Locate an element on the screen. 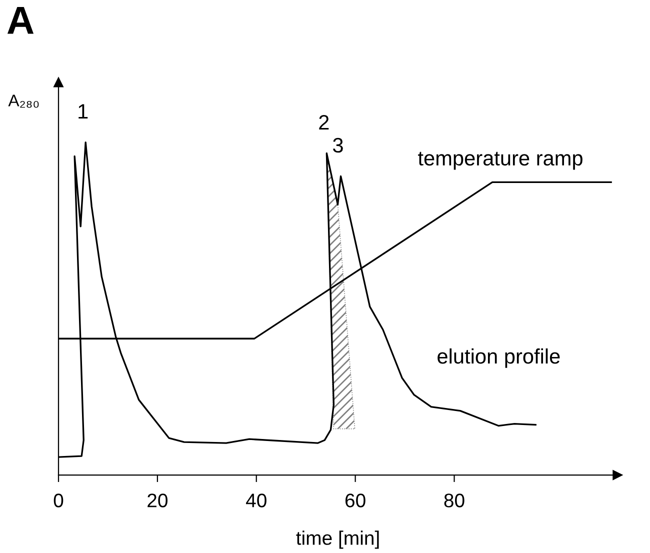  x-tick-label: 80 is located at coordinates (454, 501).